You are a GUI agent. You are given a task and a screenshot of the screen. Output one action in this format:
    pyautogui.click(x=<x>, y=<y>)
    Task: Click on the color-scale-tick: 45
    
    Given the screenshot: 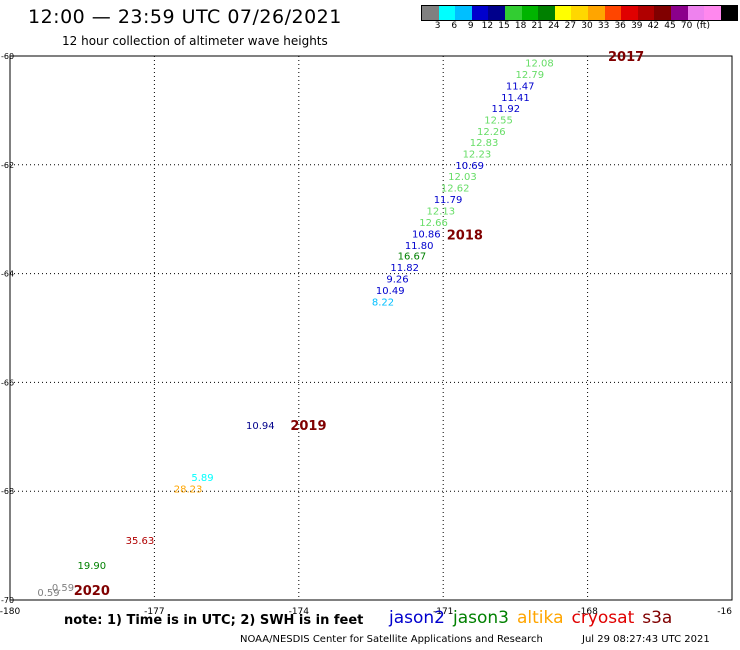 What is the action you would take?
    pyautogui.click(x=670, y=26)
    